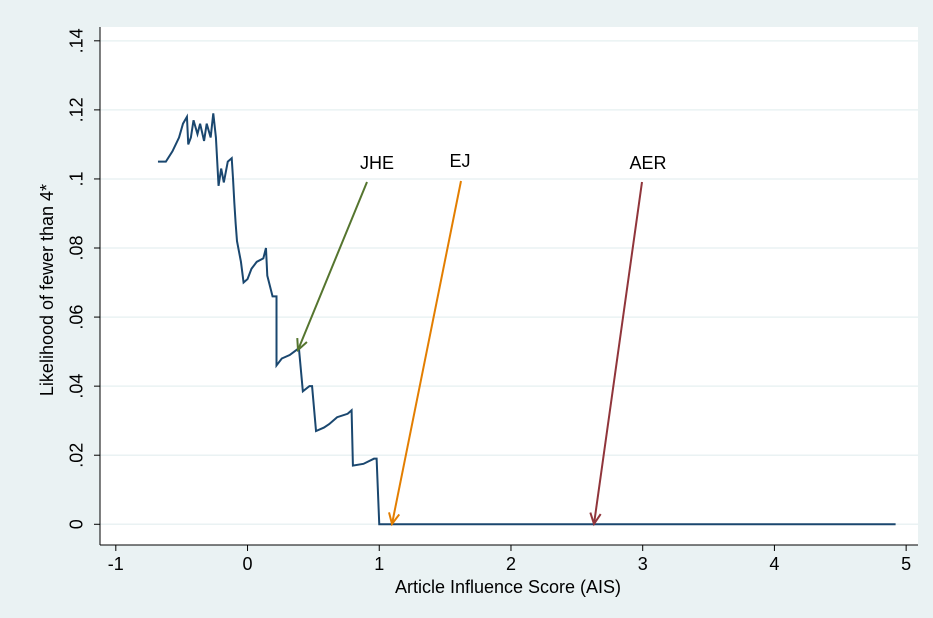 The width and height of the screenshot is (933, 618). What do you see at coordinates (77, 524) in the screenshot?
I see `y-tick-label: 0` at bounding box center [77, 524].